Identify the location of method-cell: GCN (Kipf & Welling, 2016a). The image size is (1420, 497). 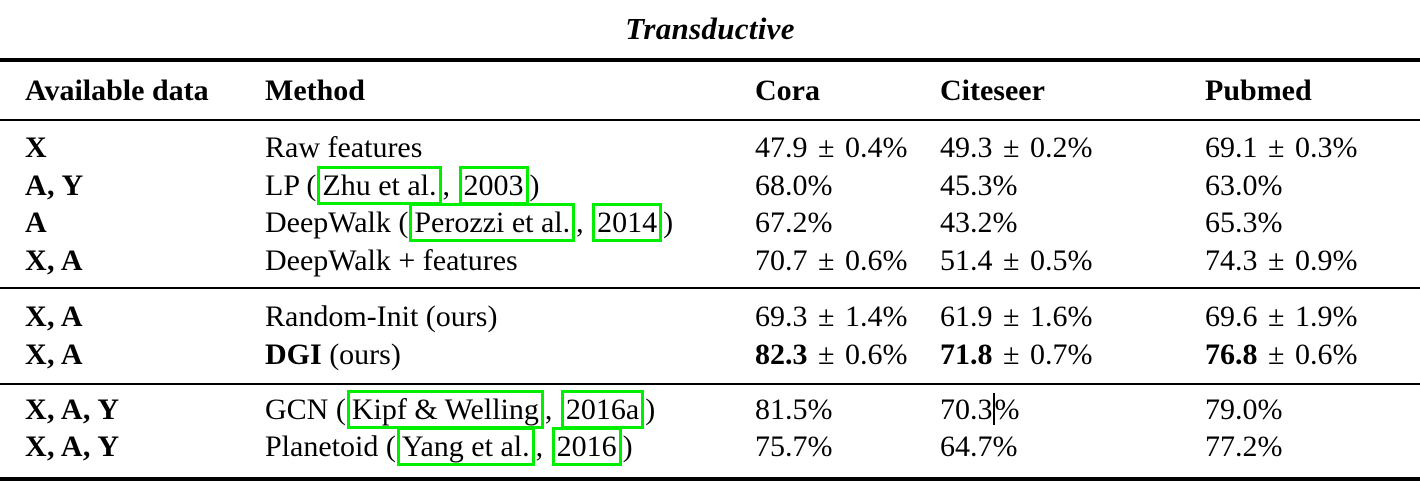
(510, 409).